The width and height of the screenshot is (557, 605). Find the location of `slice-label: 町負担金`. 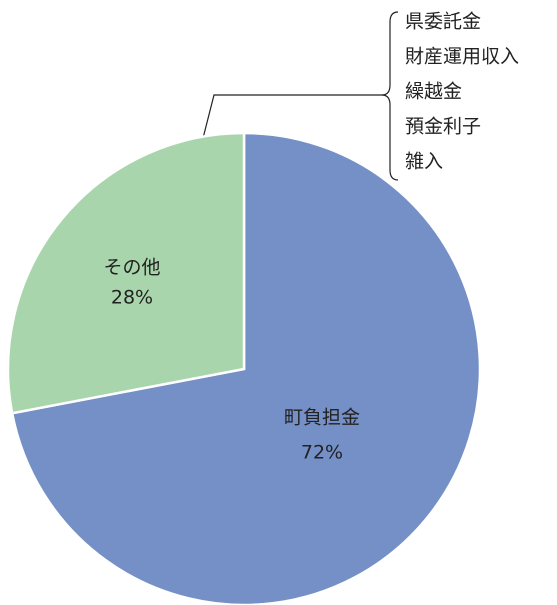

slice-label: 町負担金 is located at coordinates (322, 418).